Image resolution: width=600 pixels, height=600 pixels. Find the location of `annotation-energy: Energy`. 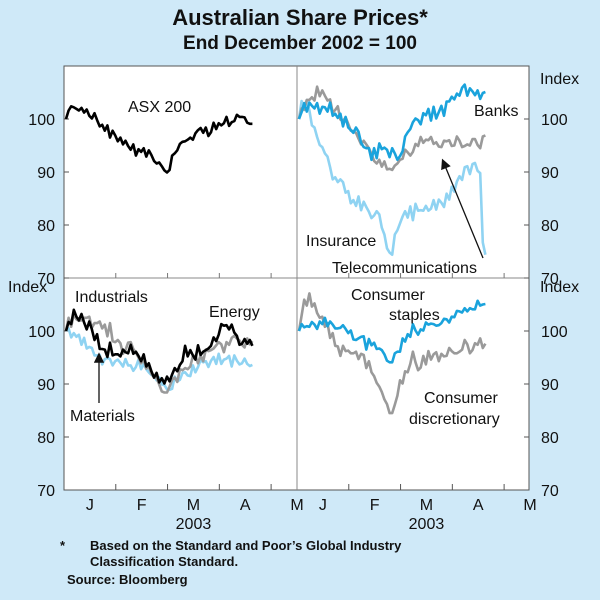

annotation-energy: Energy is located at coordinates (234, 312).